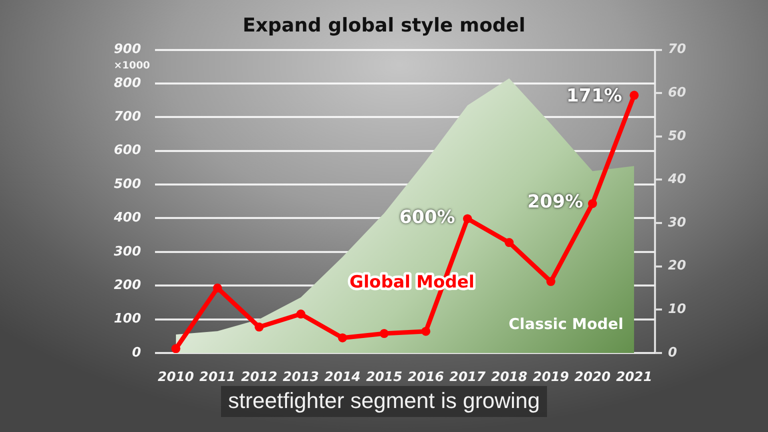 This screenshot has width=768, height=432. I want to click on y2-tick-label: 30, so click(677, 222).